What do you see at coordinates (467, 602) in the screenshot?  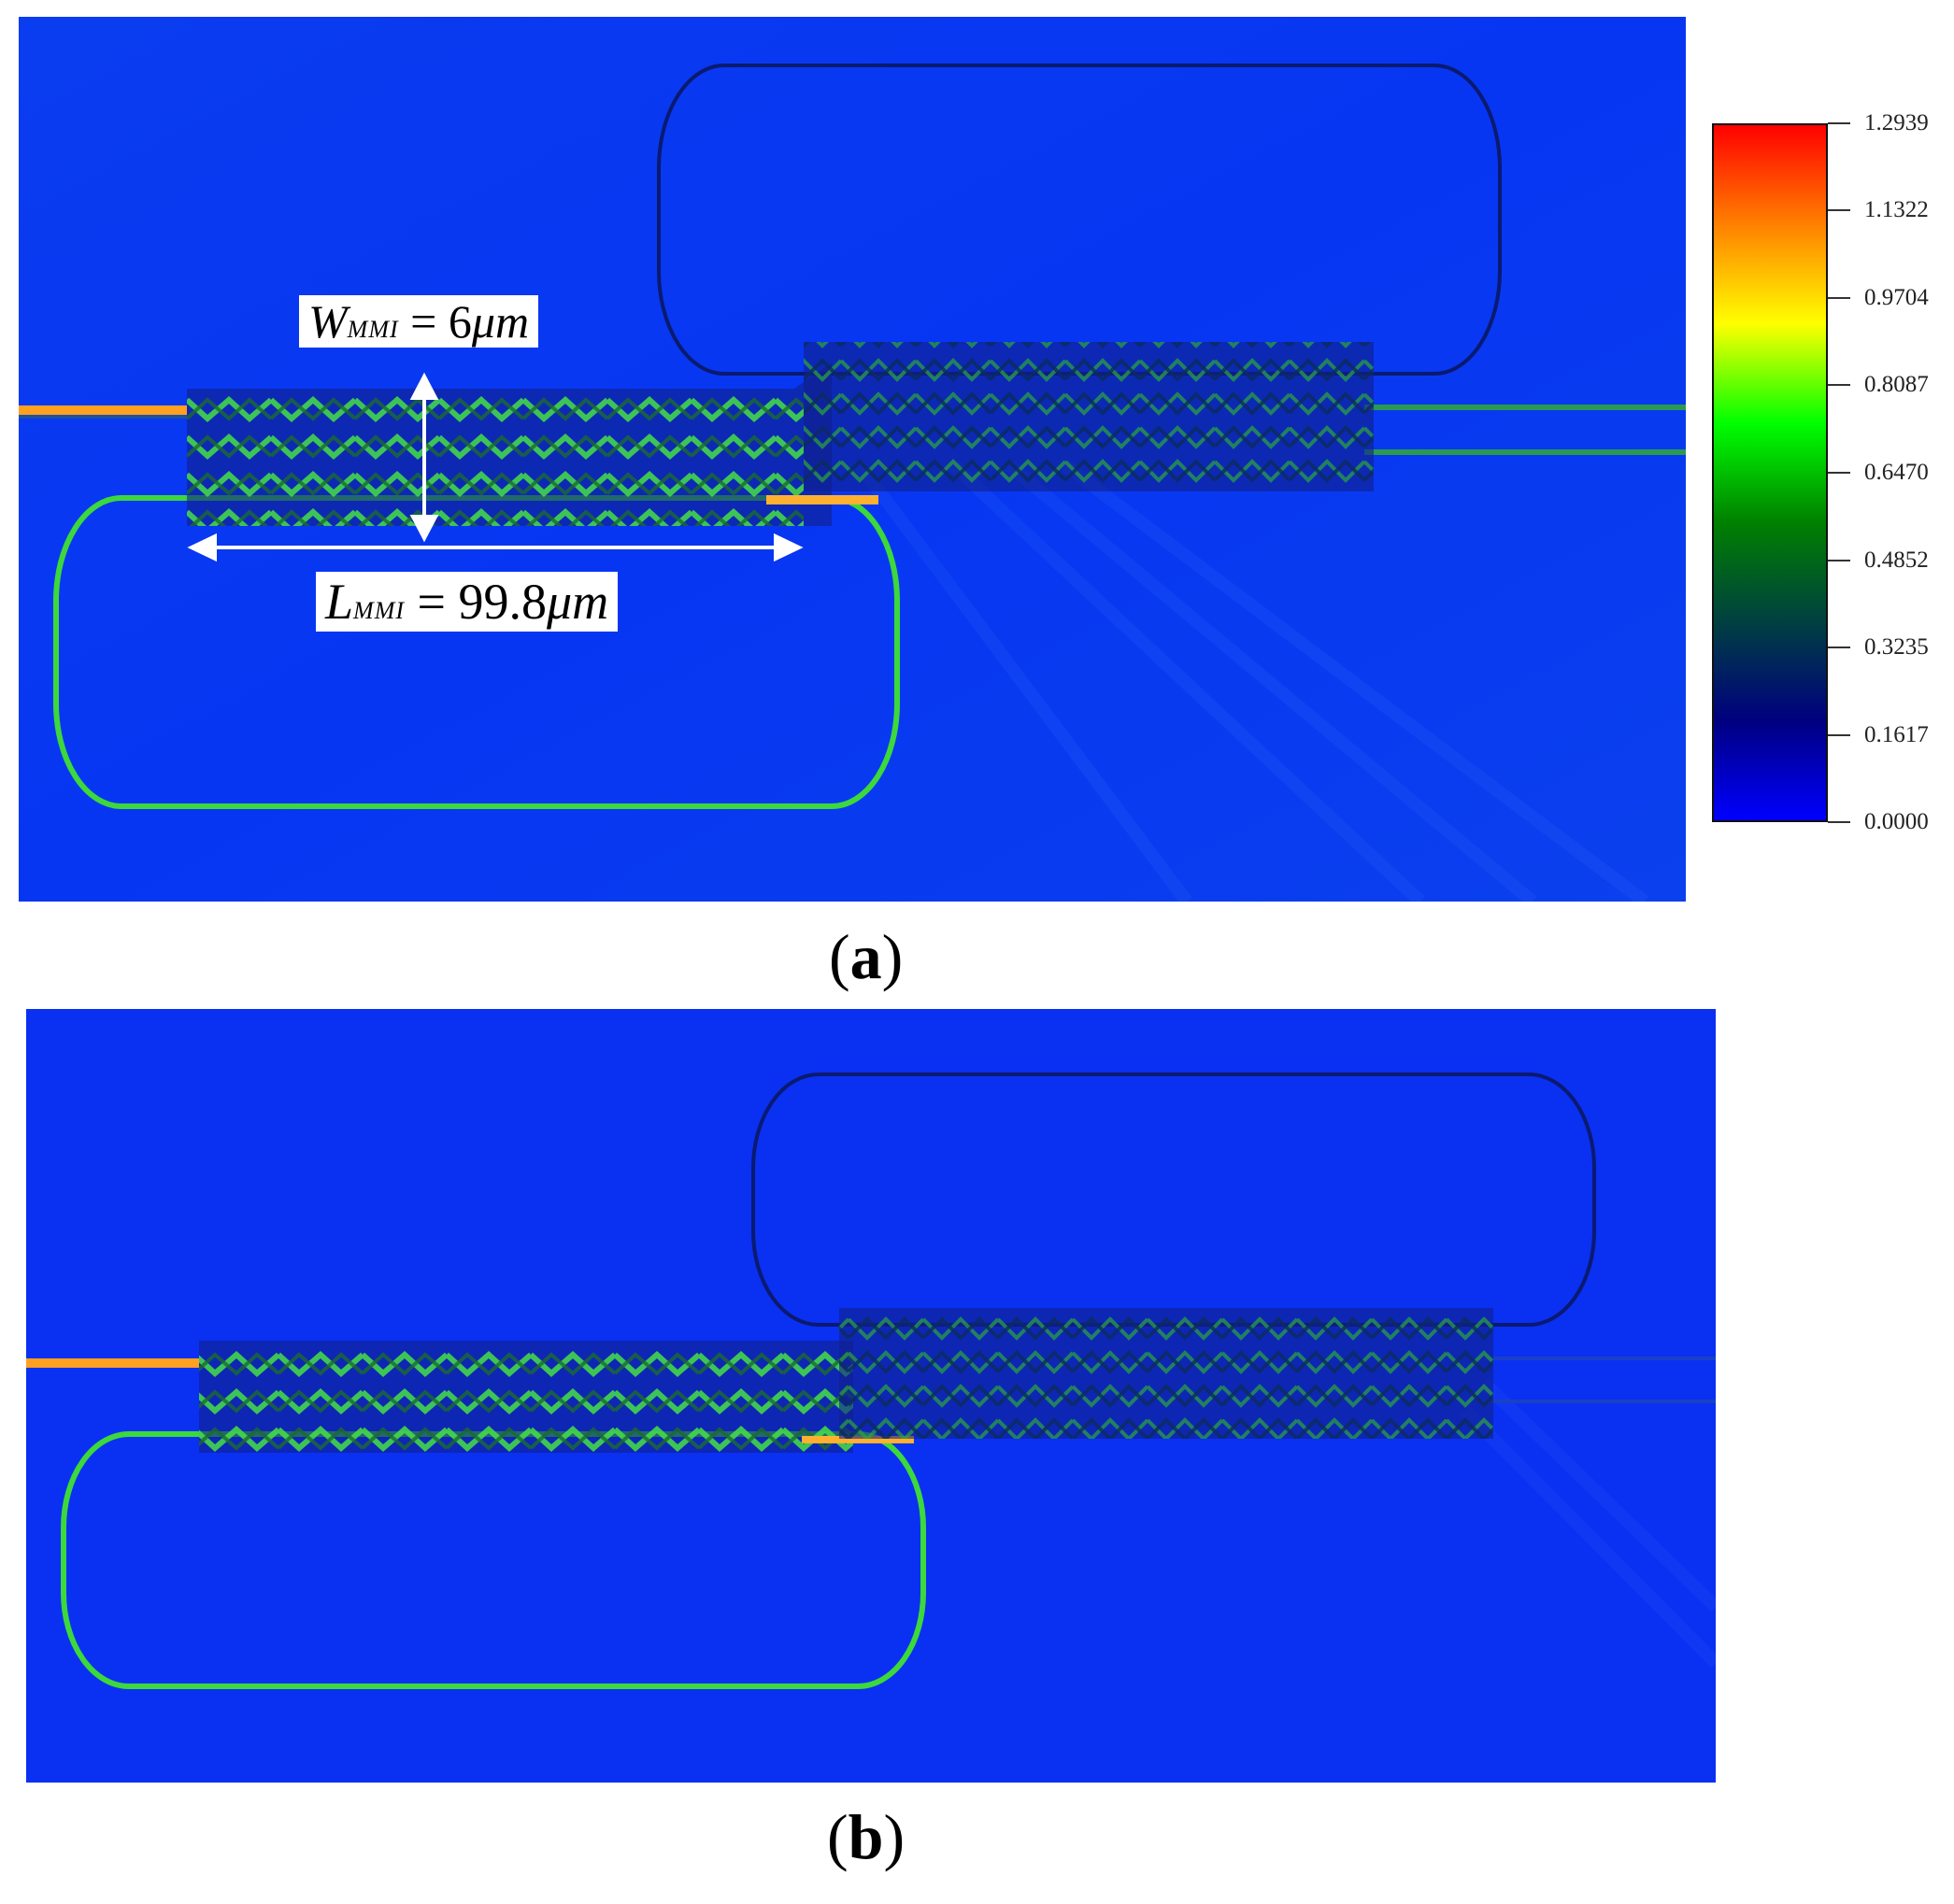 I see `length-label: LMMI = 99.8μm` at bounding box center [467, 602].